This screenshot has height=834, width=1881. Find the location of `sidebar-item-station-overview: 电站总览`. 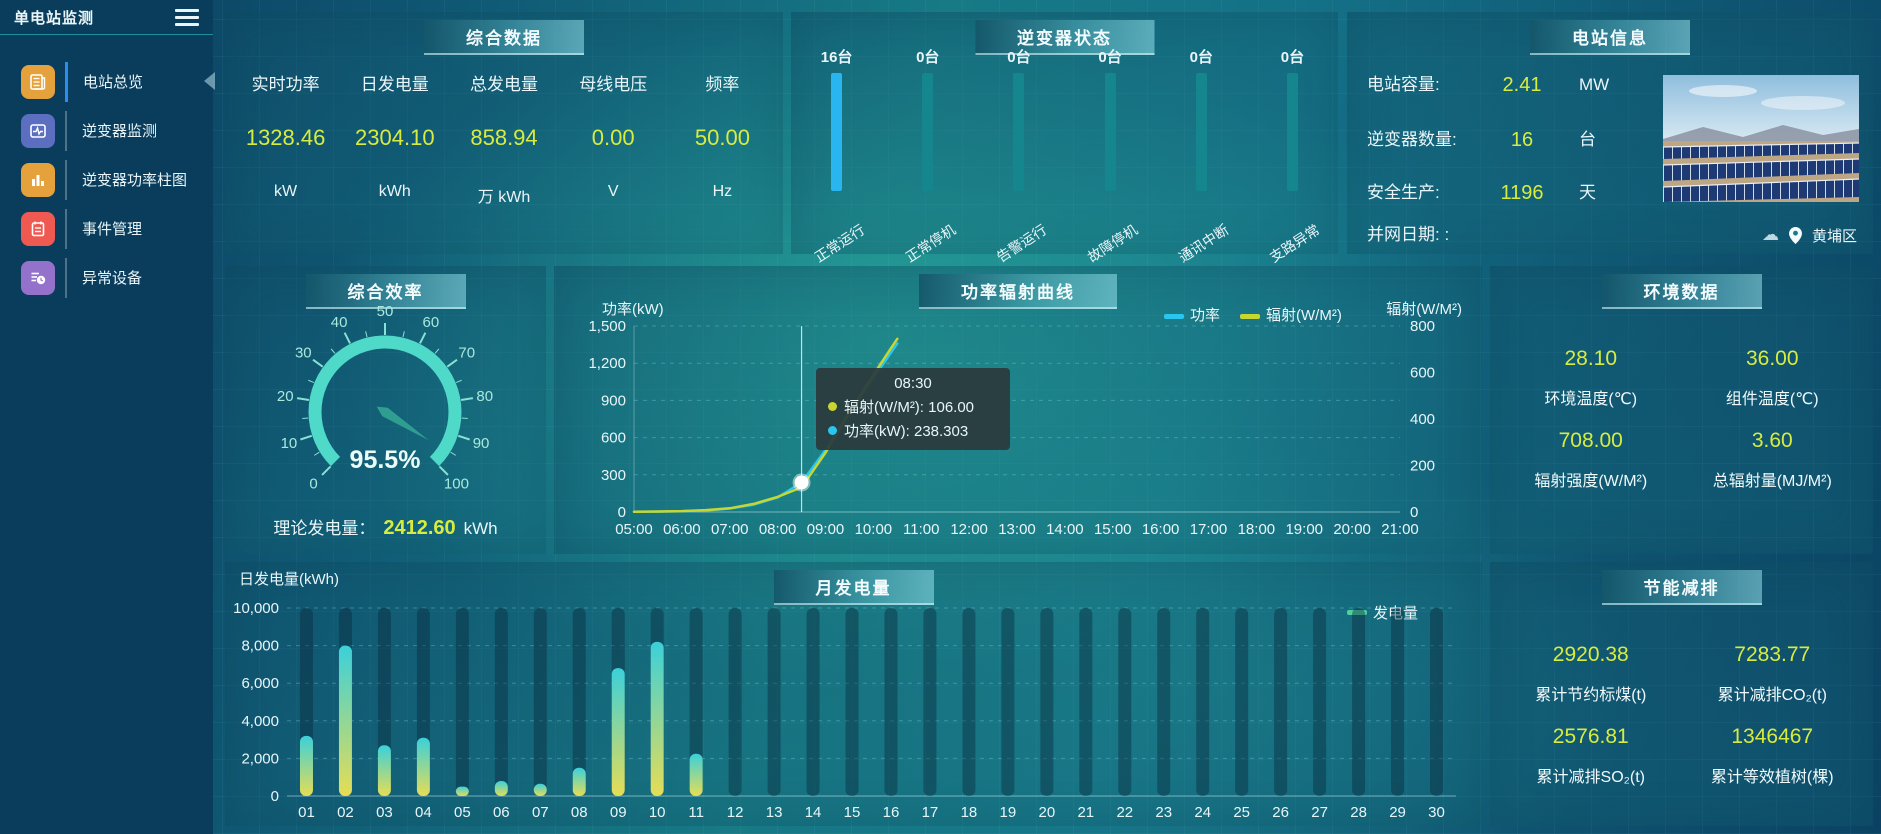

sidebar-item-station-overview: 电站总览 is located at coordinates (106, 81).